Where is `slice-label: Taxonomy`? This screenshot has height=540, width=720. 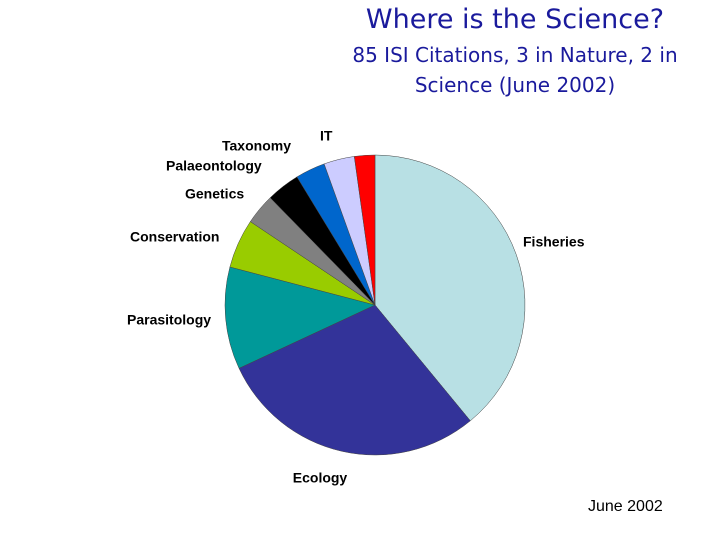 slice-label: Taxonomy is located at coordinates (256, 146).